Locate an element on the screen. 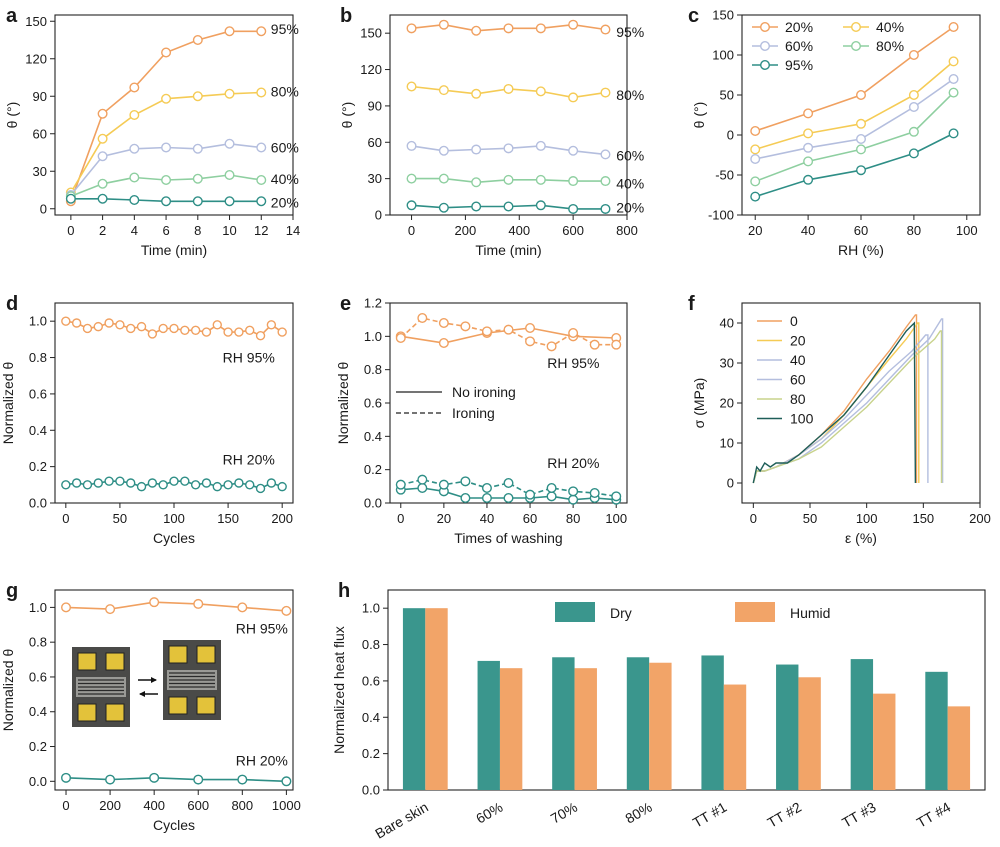 Image resolution: width=1000 pixels, height=847 pixels. y-tick-label: 100 is located at coordinates (723, 55).